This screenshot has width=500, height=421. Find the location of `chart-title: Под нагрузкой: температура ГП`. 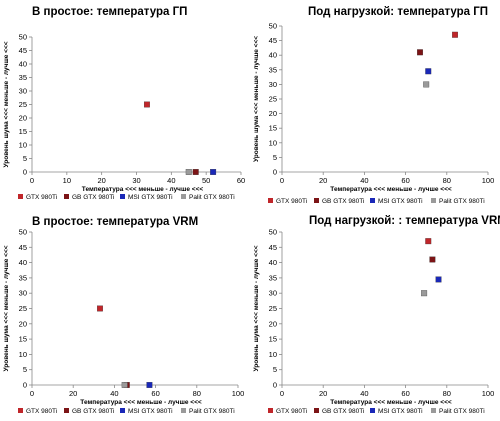

chart-title: Под нагрузкой: температура ГП is located at coordinates (398, 12).